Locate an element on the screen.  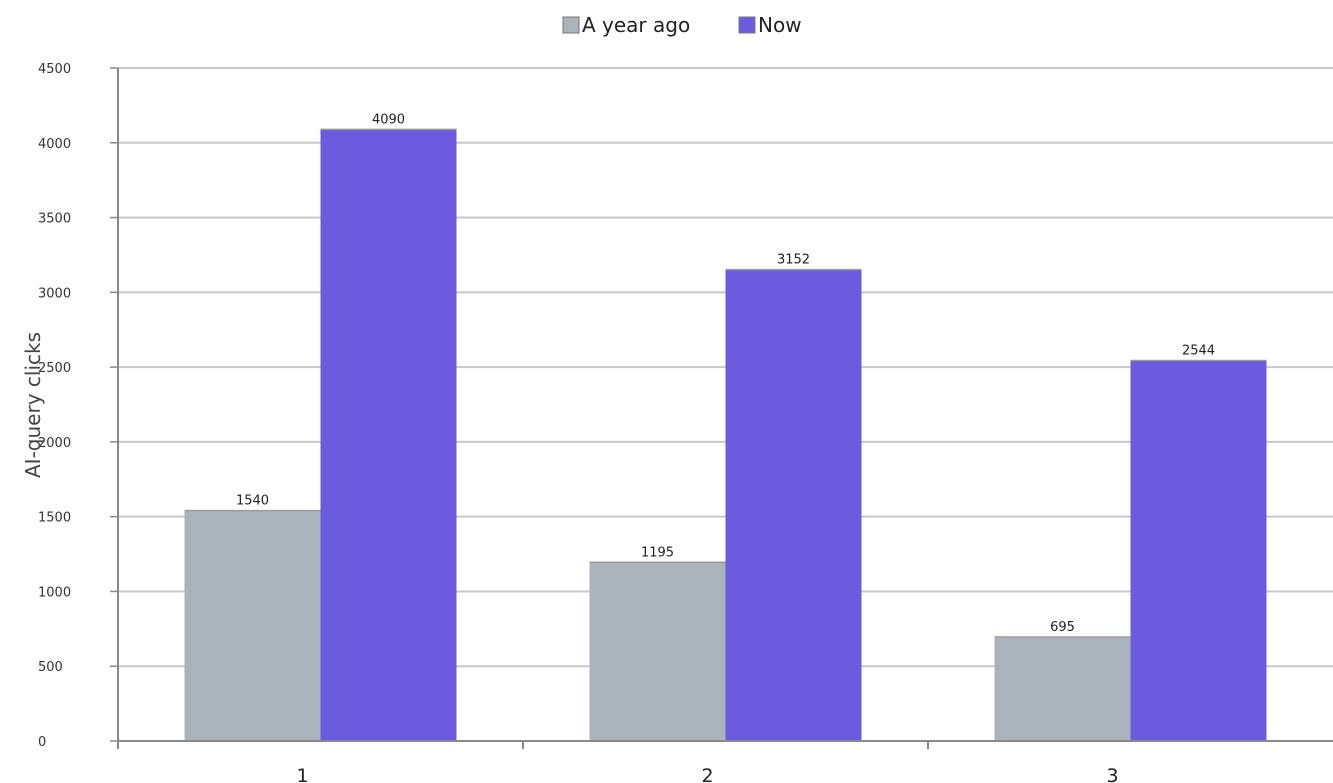
y-tick-label: 1500 is located at coordinates (54, 518).